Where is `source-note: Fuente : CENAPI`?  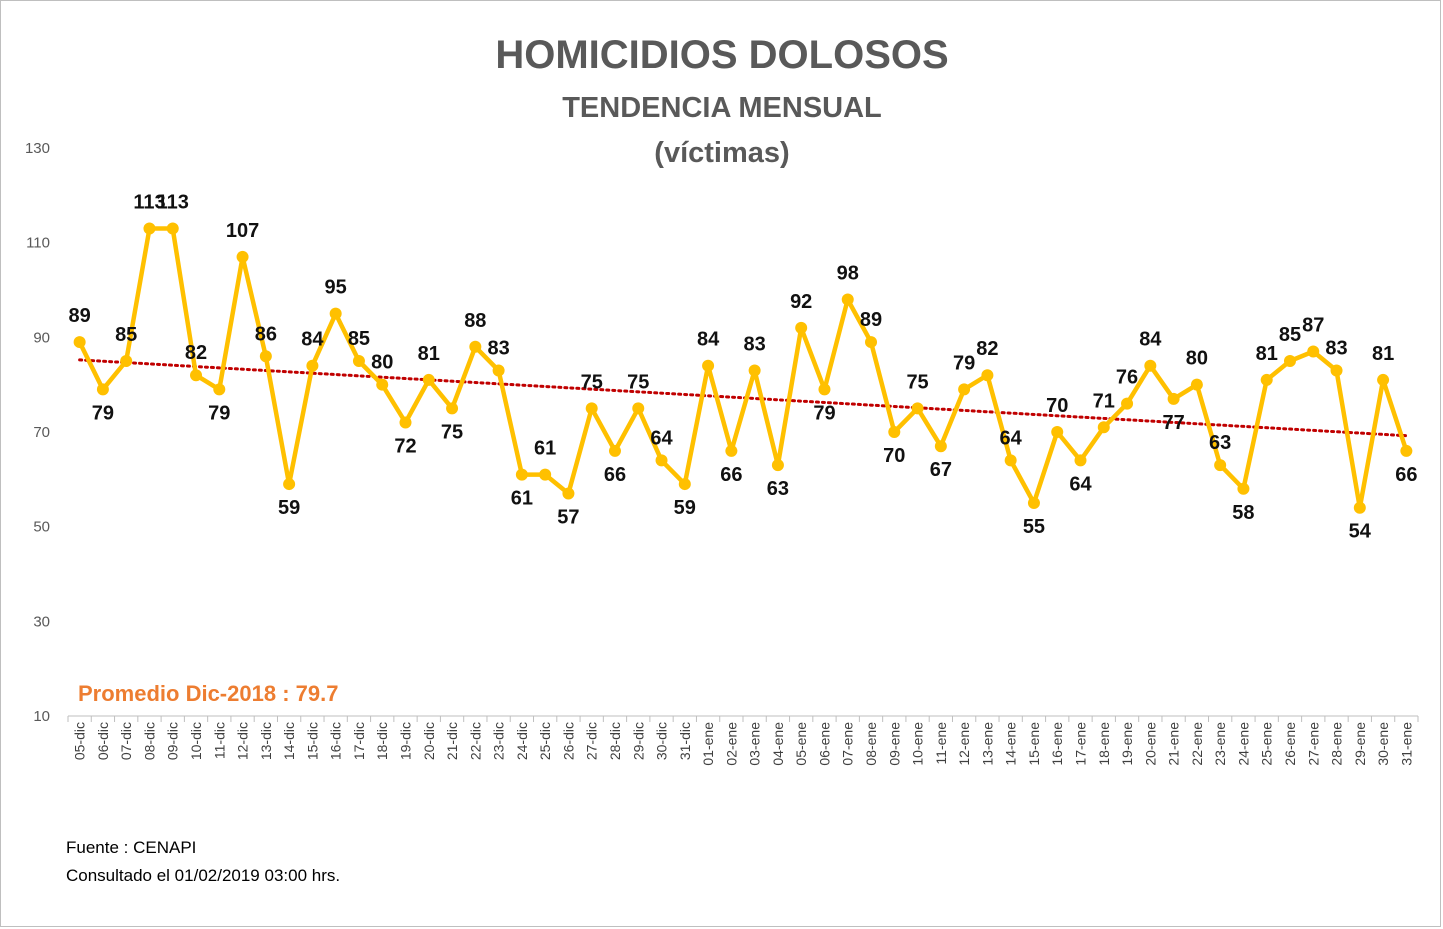 source-note: Fuente : CENAPI is located at coordinates (131, 847).